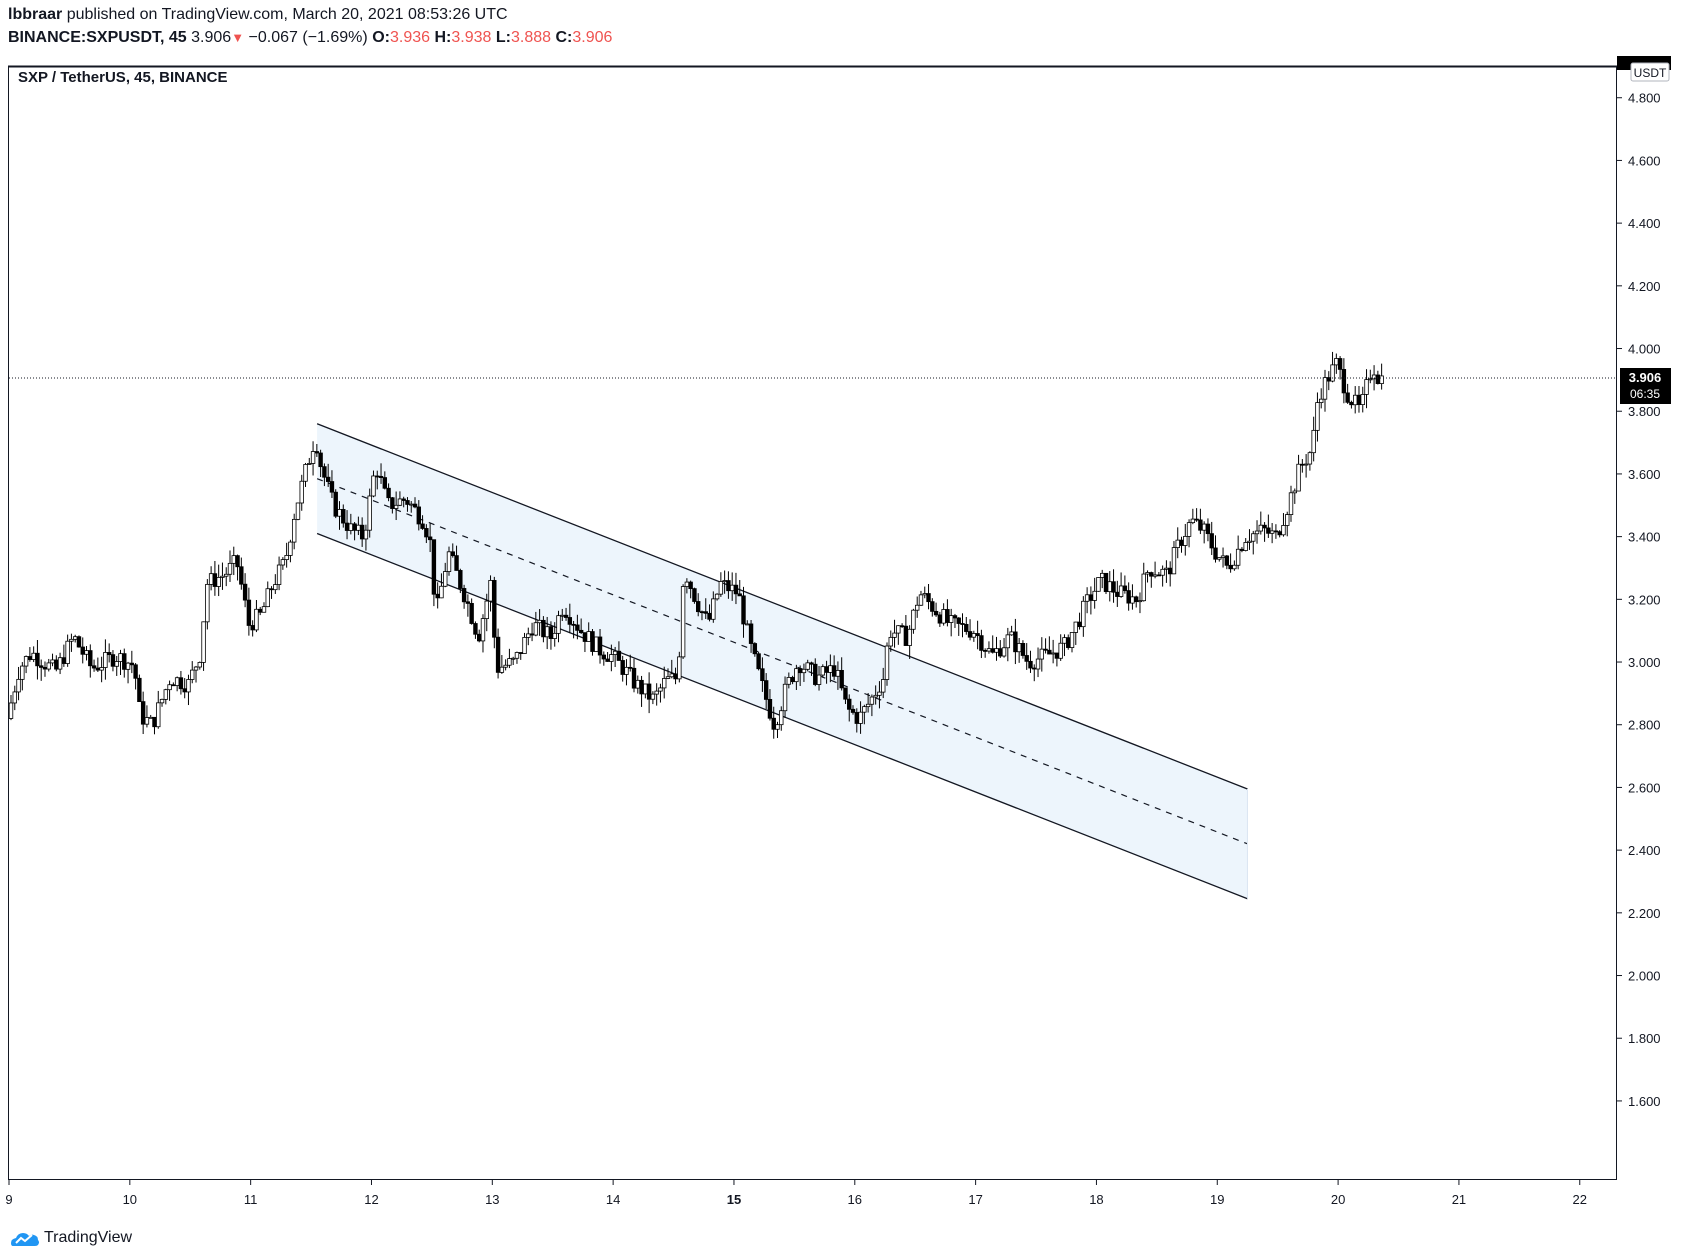  What do you see at coordinates (211, 37) in the screenshot?
I see `last-price: 3.906` at bounding box center [211, 37].